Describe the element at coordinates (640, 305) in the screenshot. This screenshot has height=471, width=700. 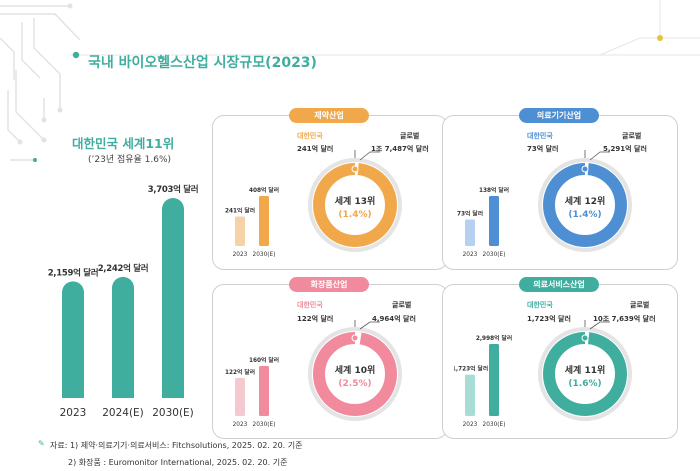
I see `service-global-label: 글로벌` at that location.